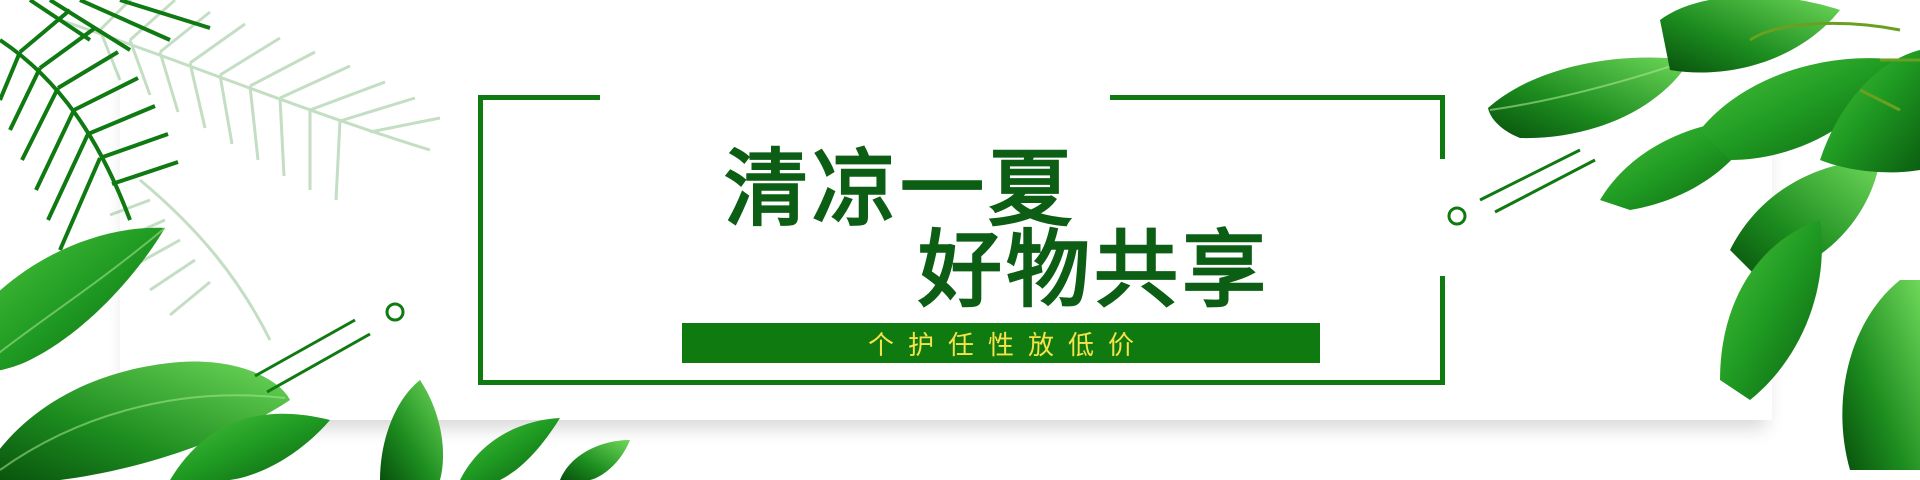 Image resolution: width=1920 pixels, height=480 pixels. What do you see at coordinates (329, 348) in the screenshot?
I see `ring-dot-icon-left` at bounding box center [329, 348].